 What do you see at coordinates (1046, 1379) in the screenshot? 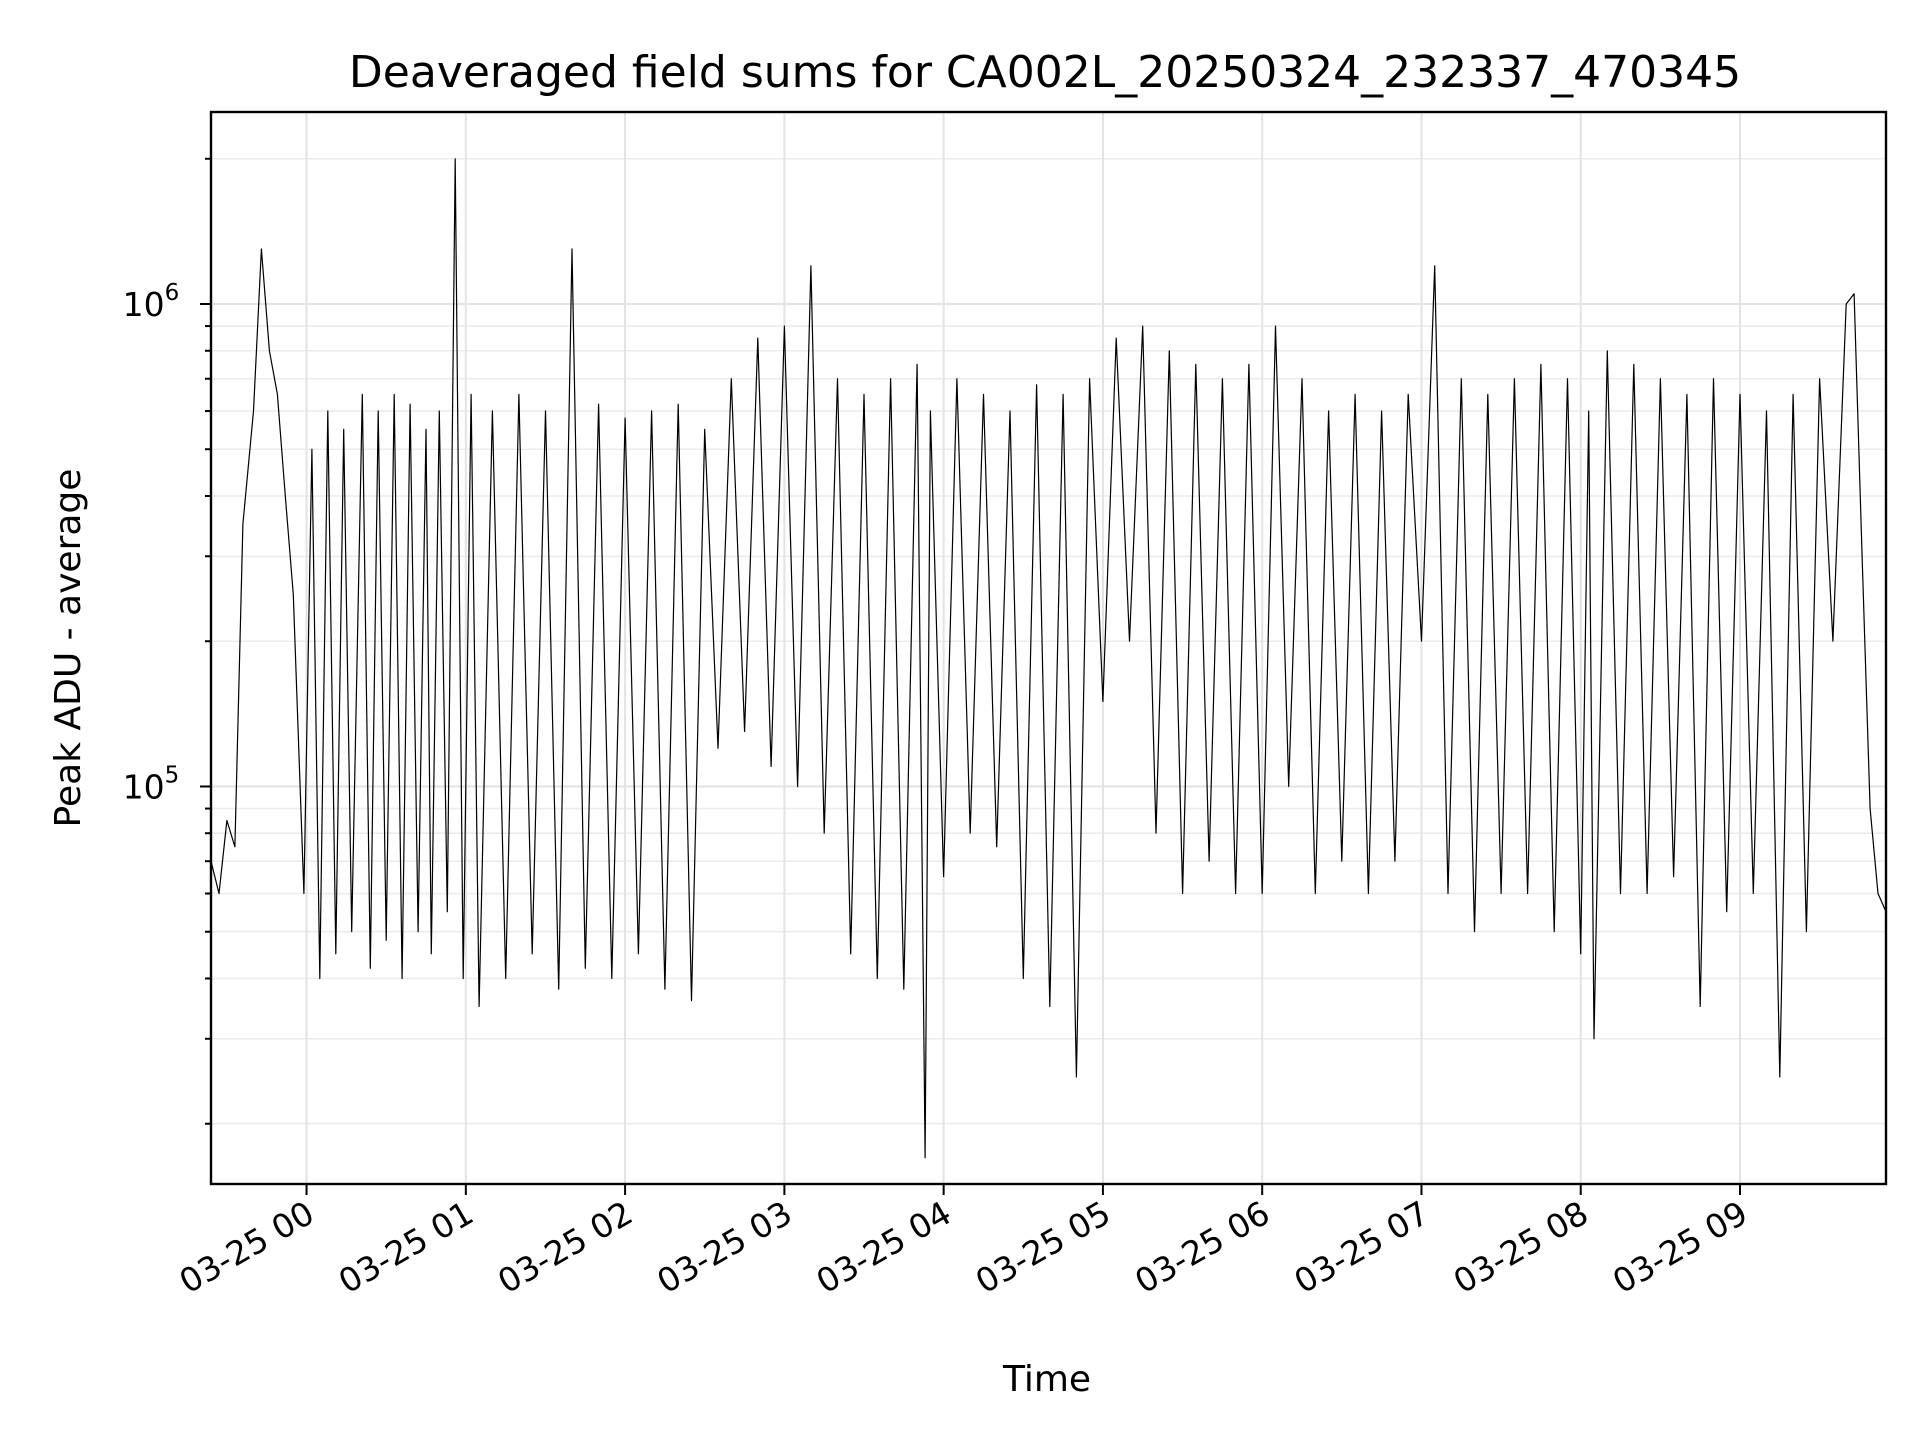
I see `x-axis-label: Time` at bounding box center [1046, 1379].